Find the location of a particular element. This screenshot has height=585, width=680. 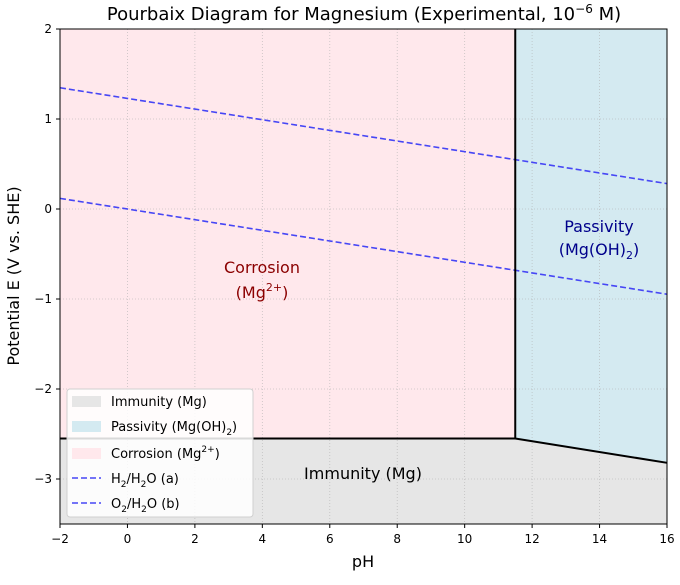

corrosion-species-close: ) is located at coordinates (285, 292).